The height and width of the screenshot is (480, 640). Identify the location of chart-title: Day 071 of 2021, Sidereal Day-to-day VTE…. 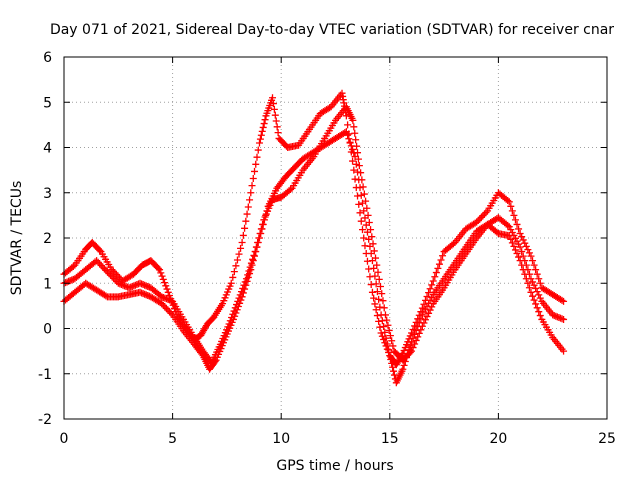
(332, 30).